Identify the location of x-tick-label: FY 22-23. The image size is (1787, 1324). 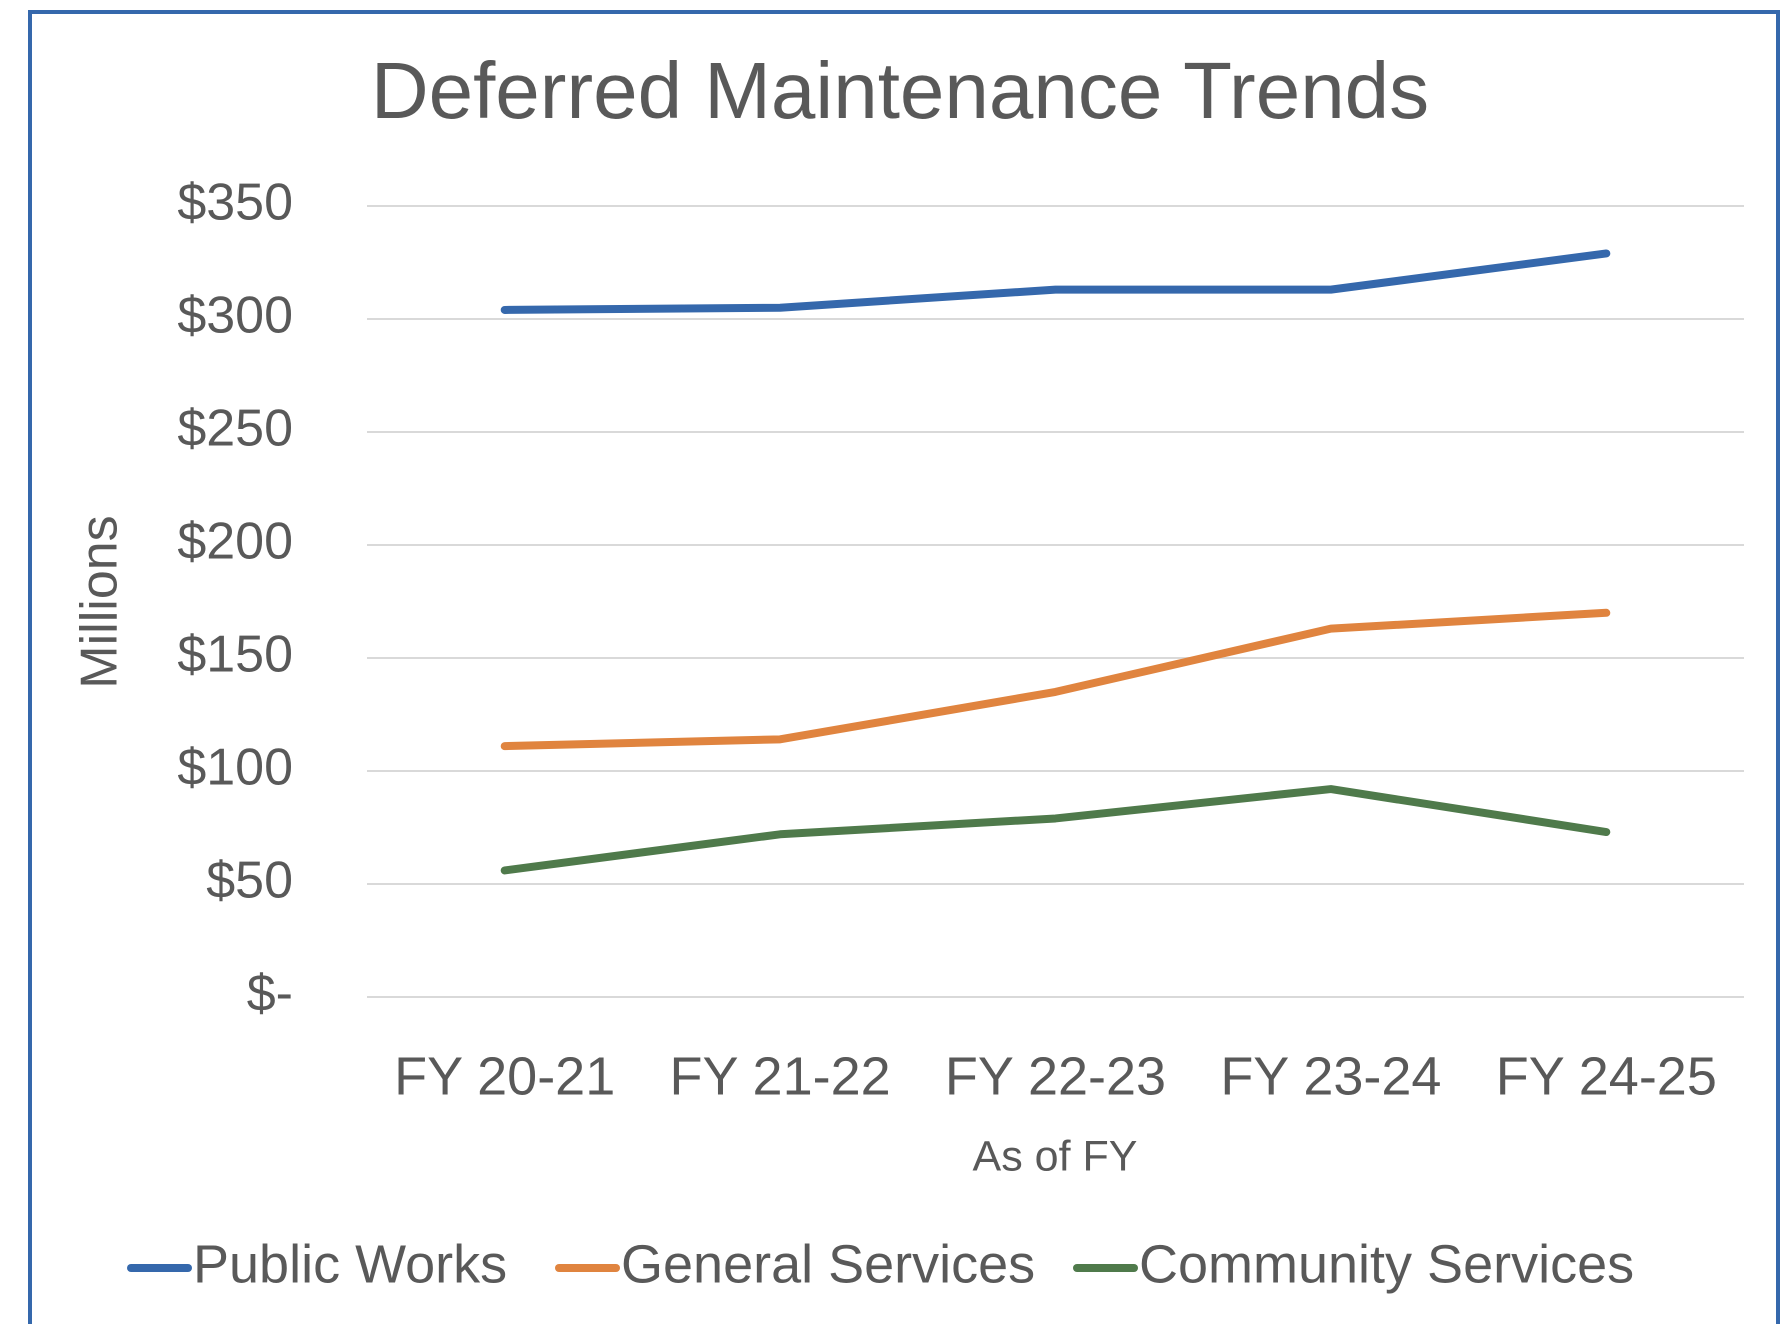
(1055, 1076).